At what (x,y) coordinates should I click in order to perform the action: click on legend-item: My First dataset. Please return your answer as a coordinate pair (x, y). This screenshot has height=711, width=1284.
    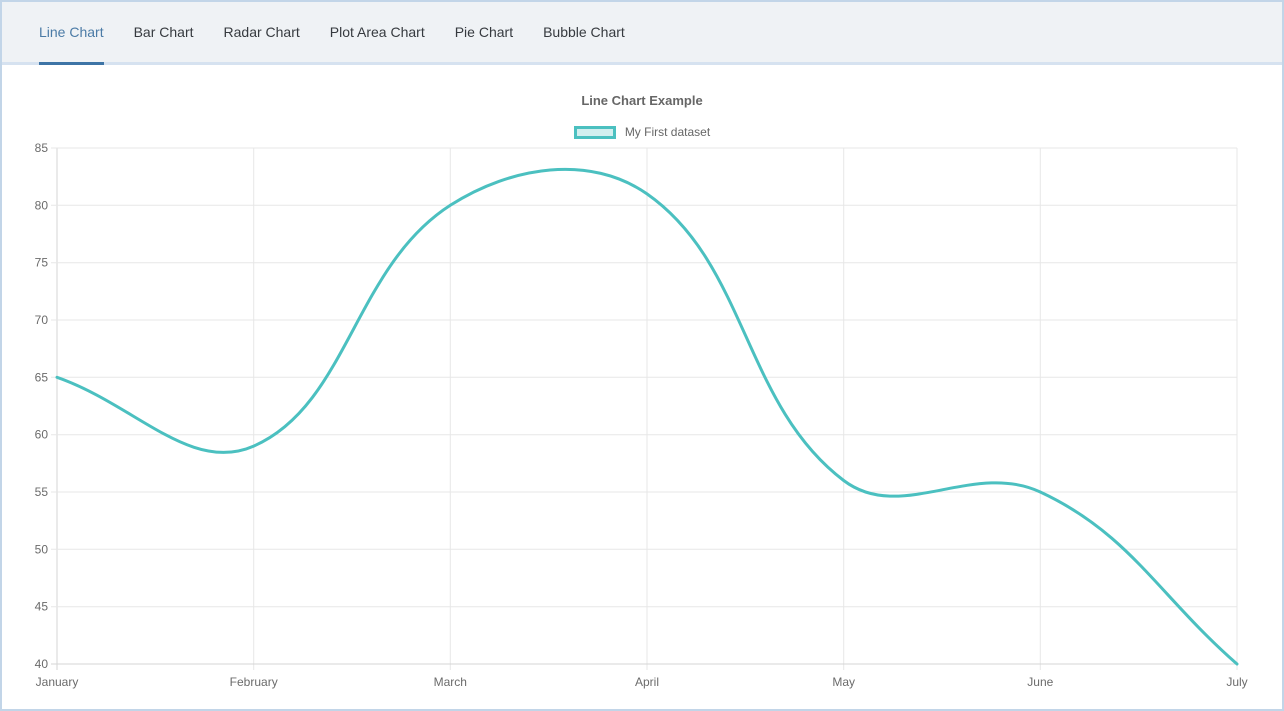
    Looking at the image, I should click on (642, 132).